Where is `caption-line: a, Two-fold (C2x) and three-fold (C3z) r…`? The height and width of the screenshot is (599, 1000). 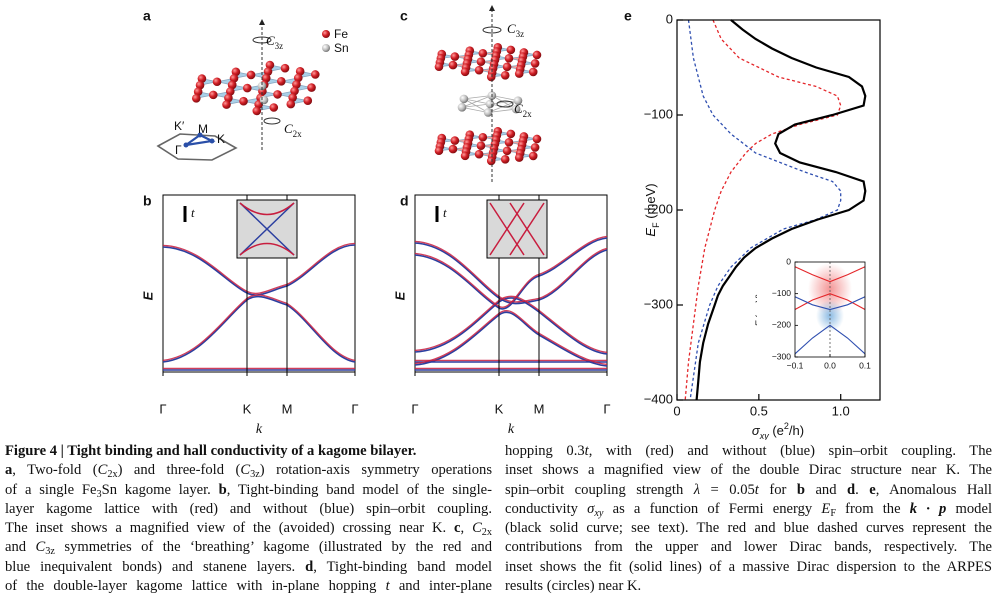 caption-line: a, Two-fold (C2x) and three-fold (C3z) r… is located at coordinates (248, 470).